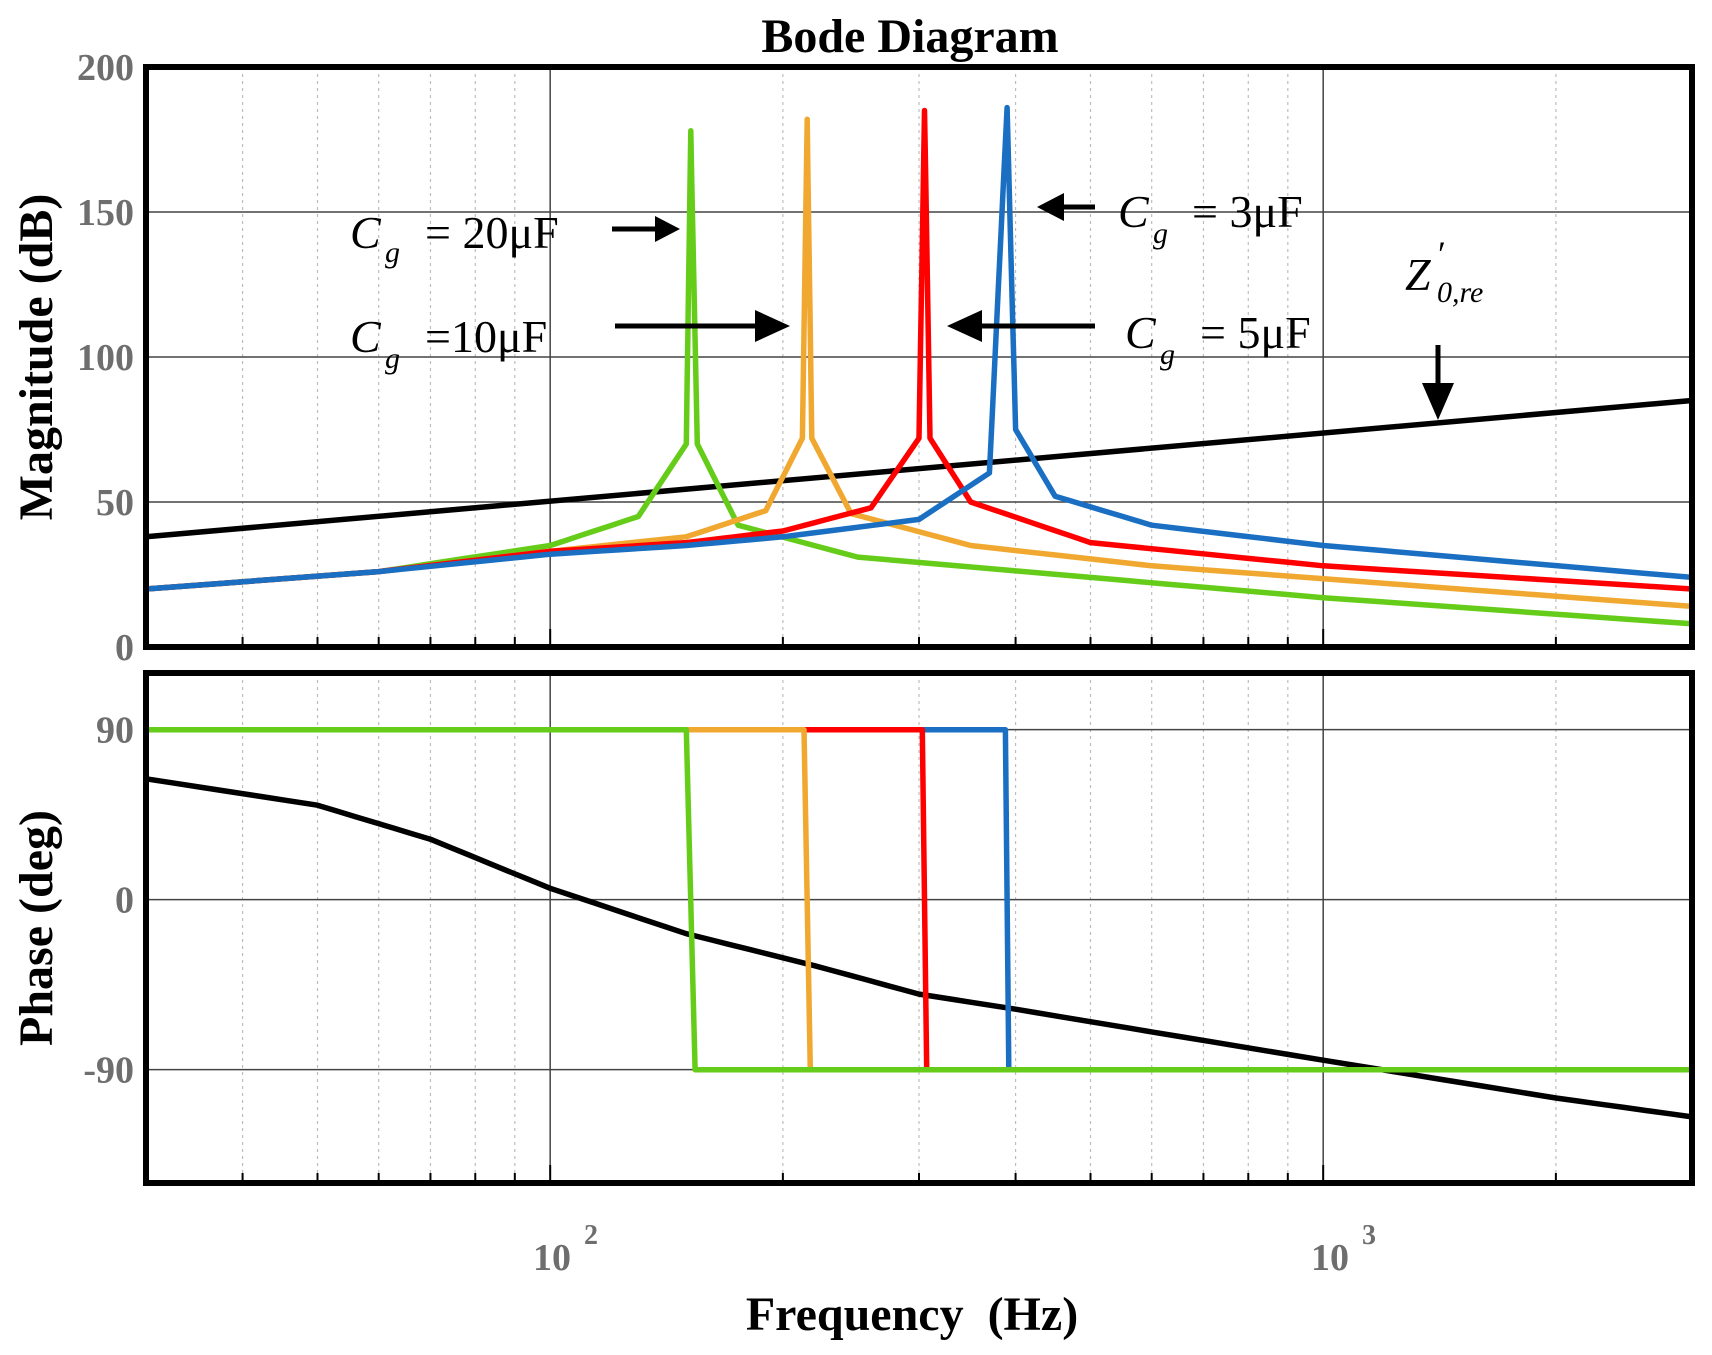 Image resolution: width=1712 pixels, height=1355 pixels. I want to click on annotation-cg-5uf: C g = 5μF, so click(1129, 339).